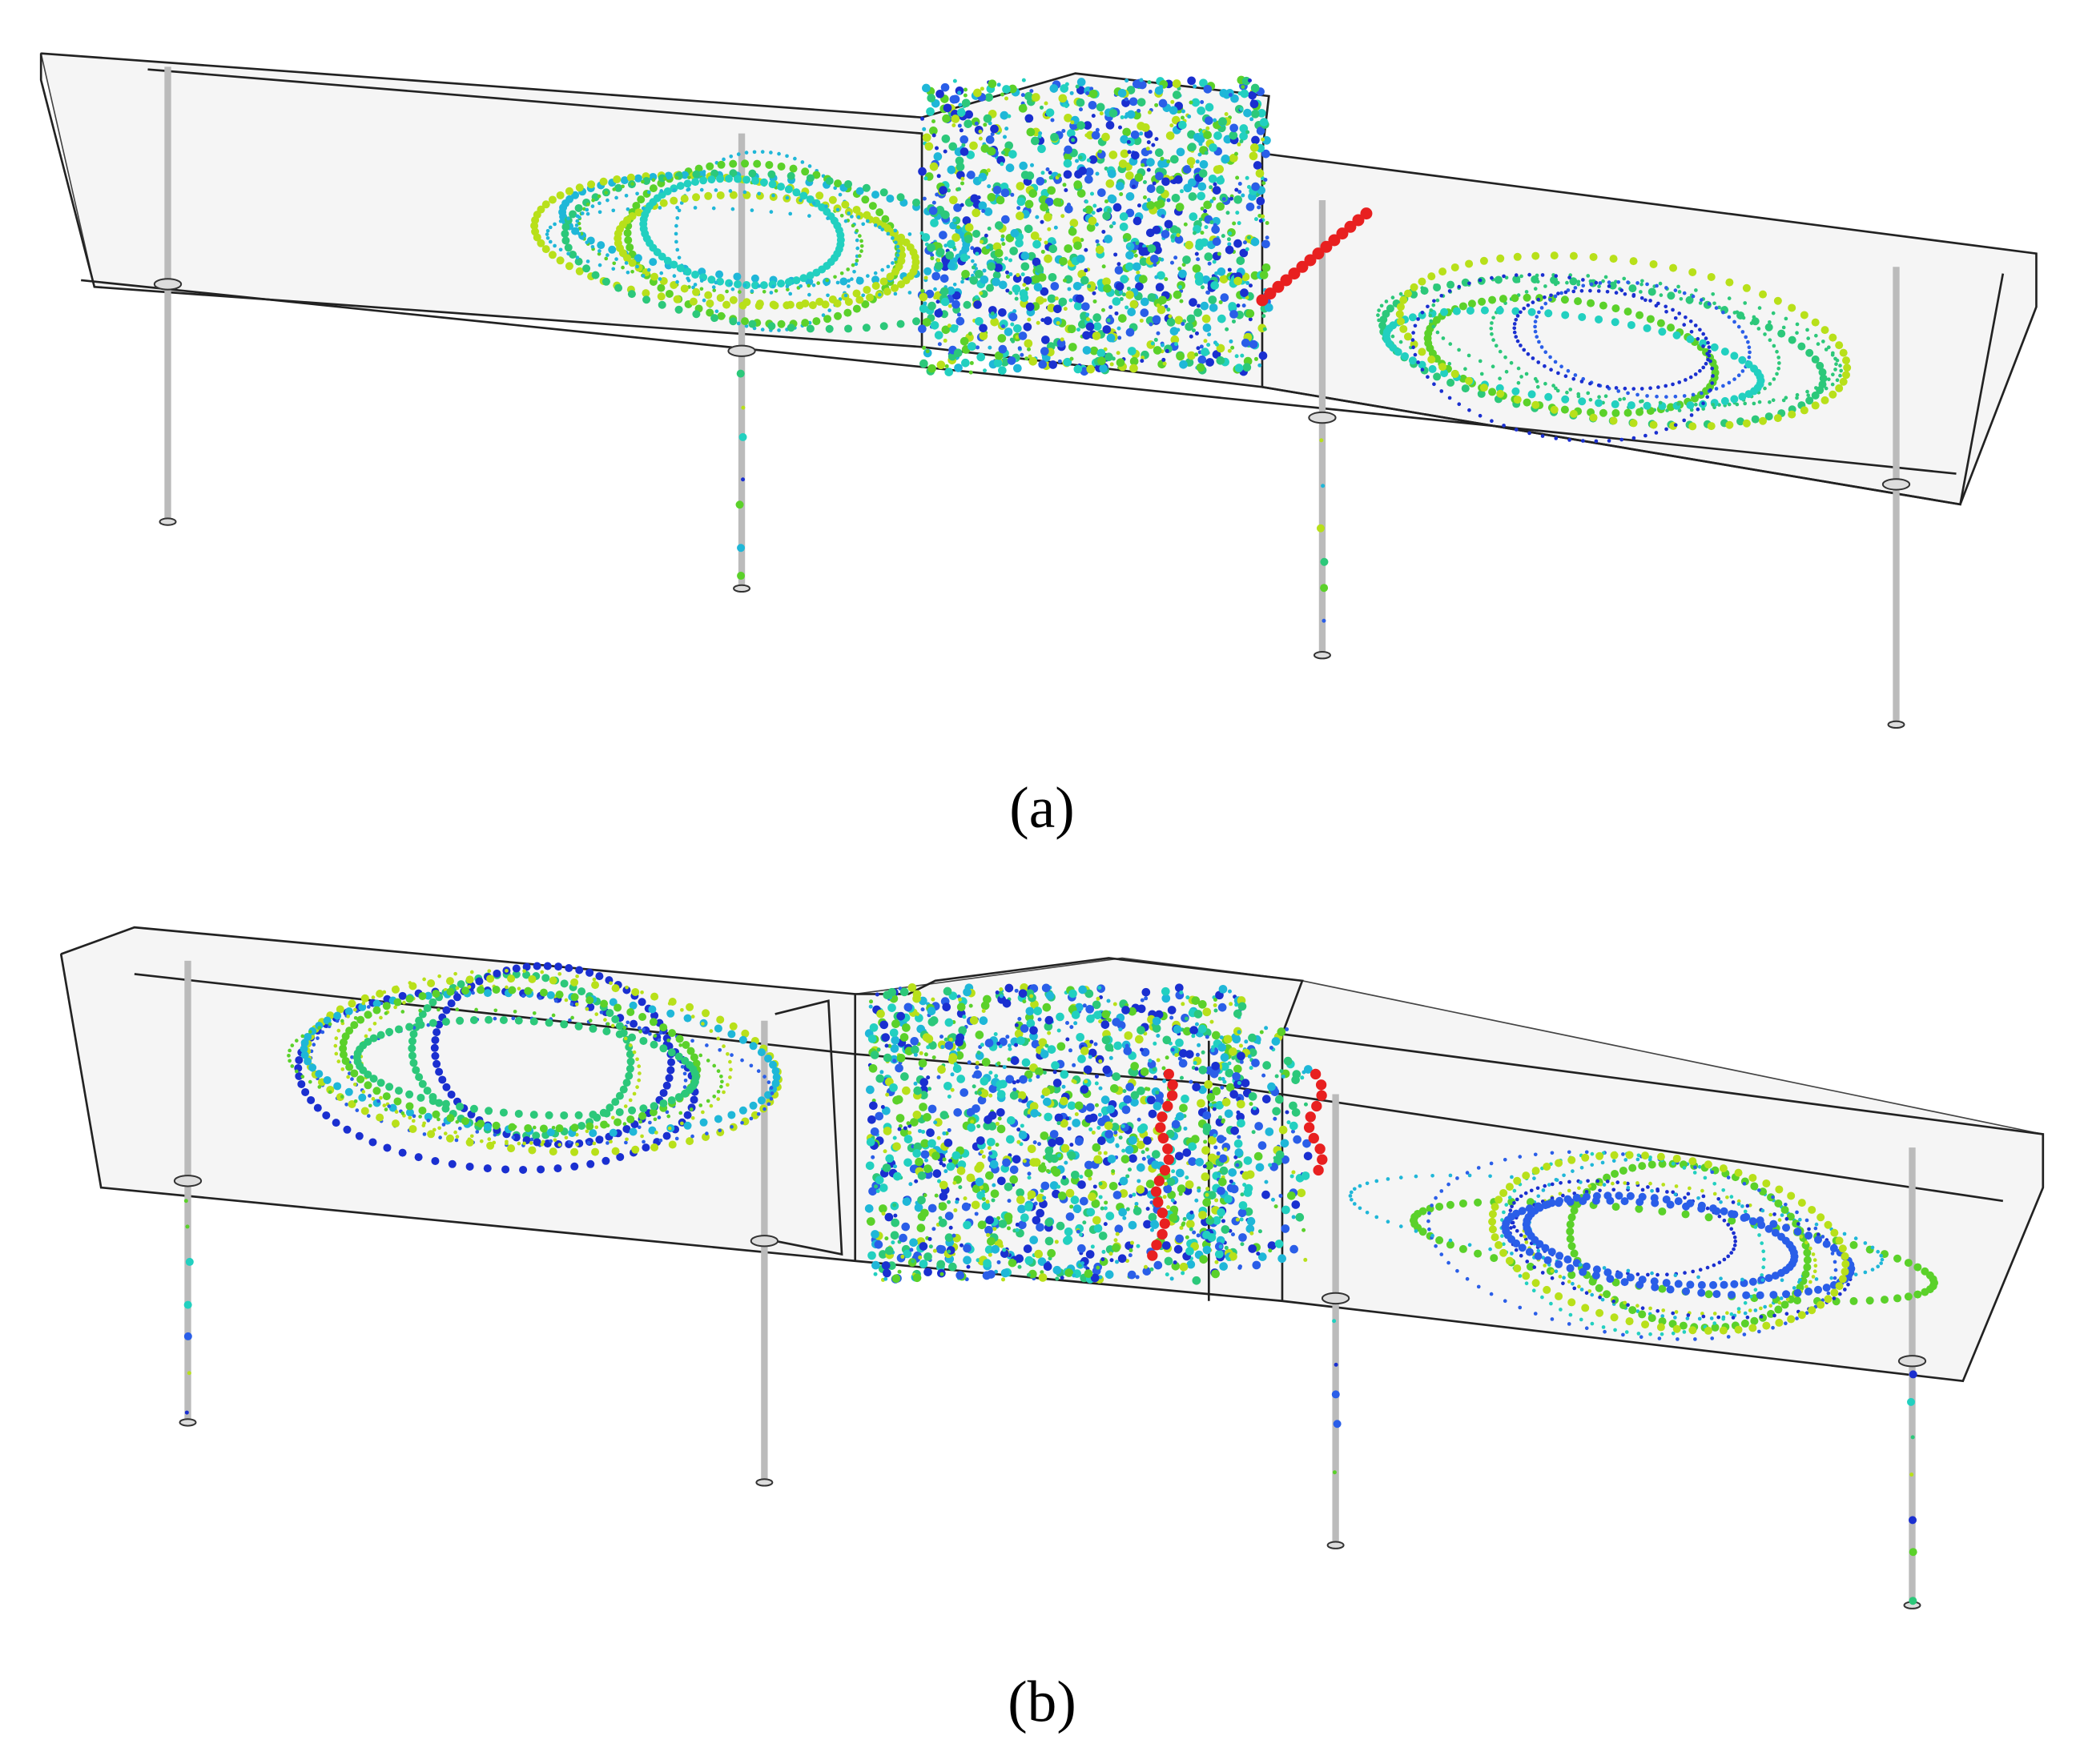 The width and height of the screenshot is (2084, 1764). I want to click on tundish-edge, so click(535, 208).